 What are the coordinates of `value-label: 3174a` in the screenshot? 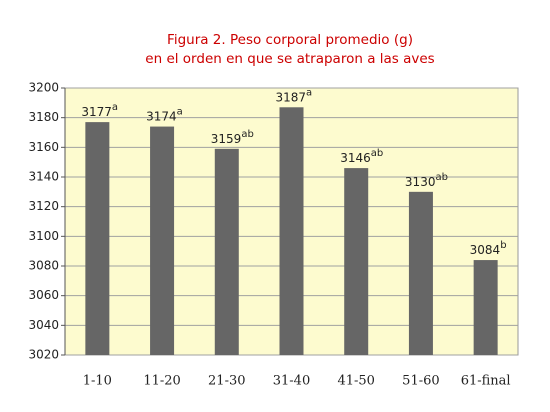 It's located at (164, 115).